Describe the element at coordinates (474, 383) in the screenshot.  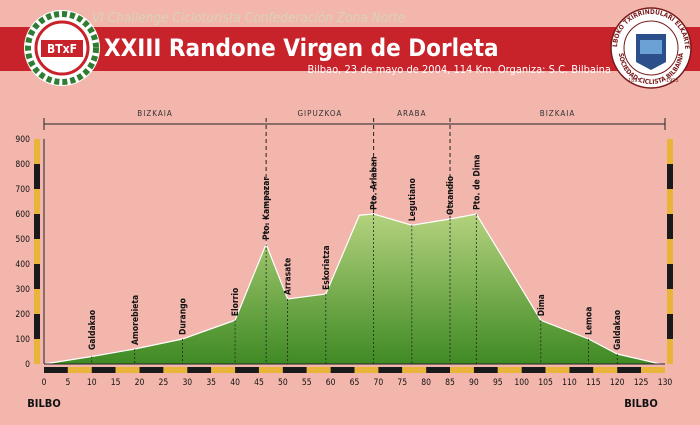
I see `x-tick-label: 90` at that location.